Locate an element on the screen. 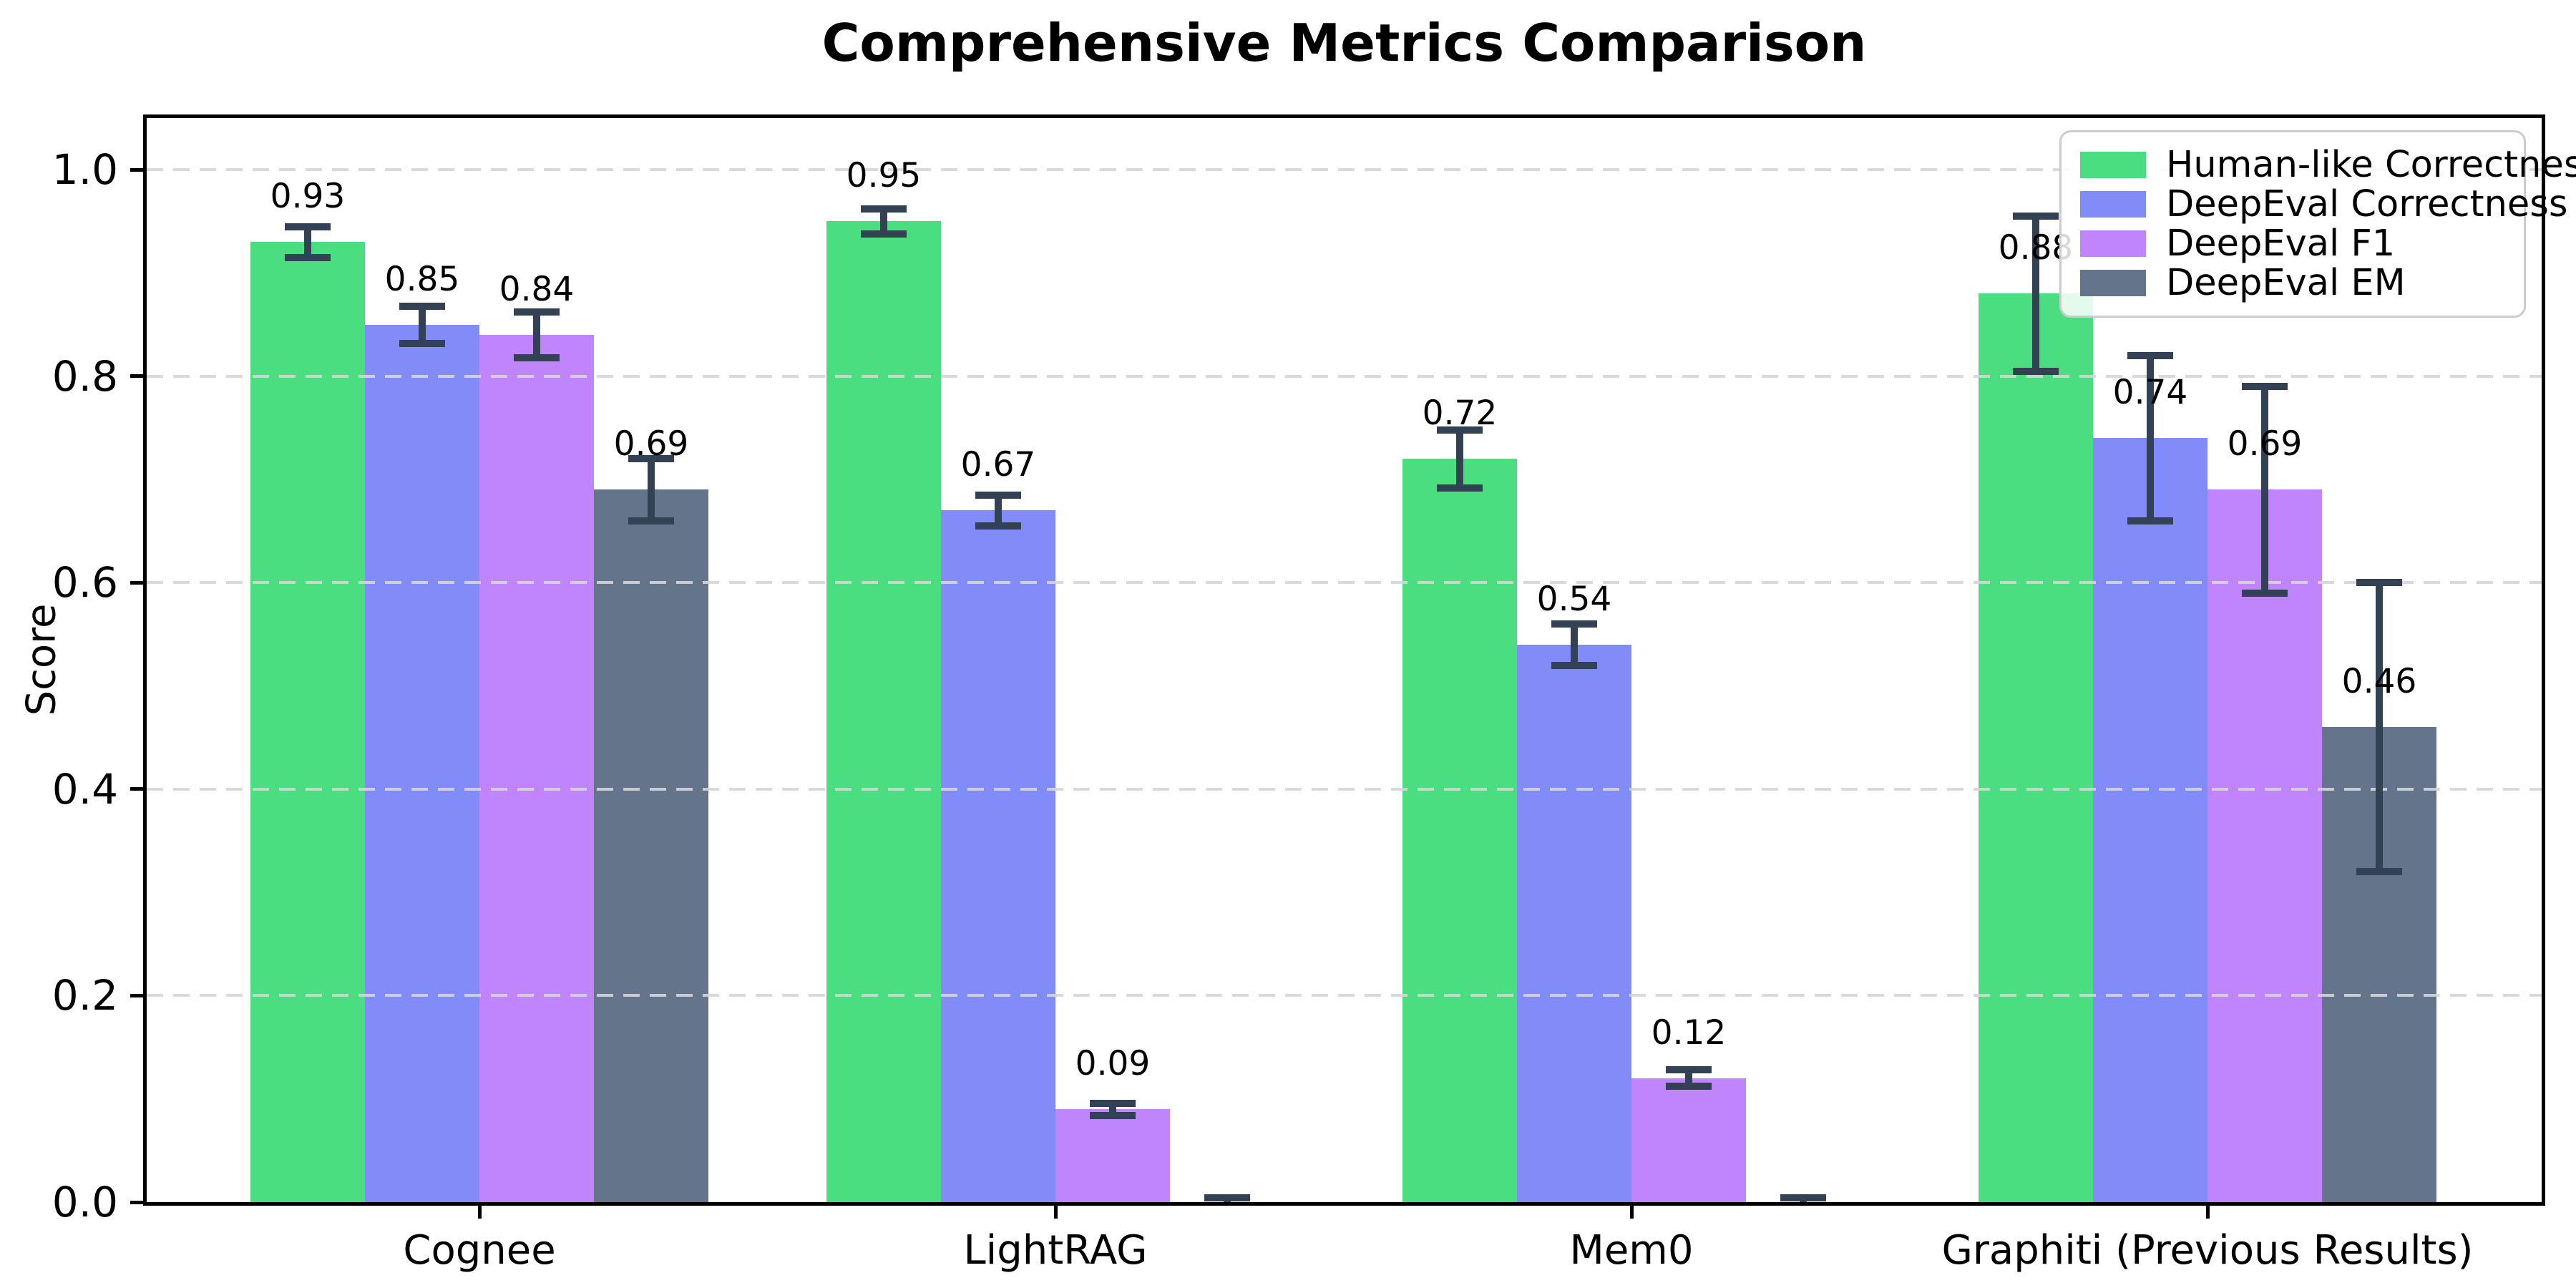 Image resolution: width=2576 pixels, height=1288 pixels. legend-label: DeepEval EM is located at coordinates (2286, 283).